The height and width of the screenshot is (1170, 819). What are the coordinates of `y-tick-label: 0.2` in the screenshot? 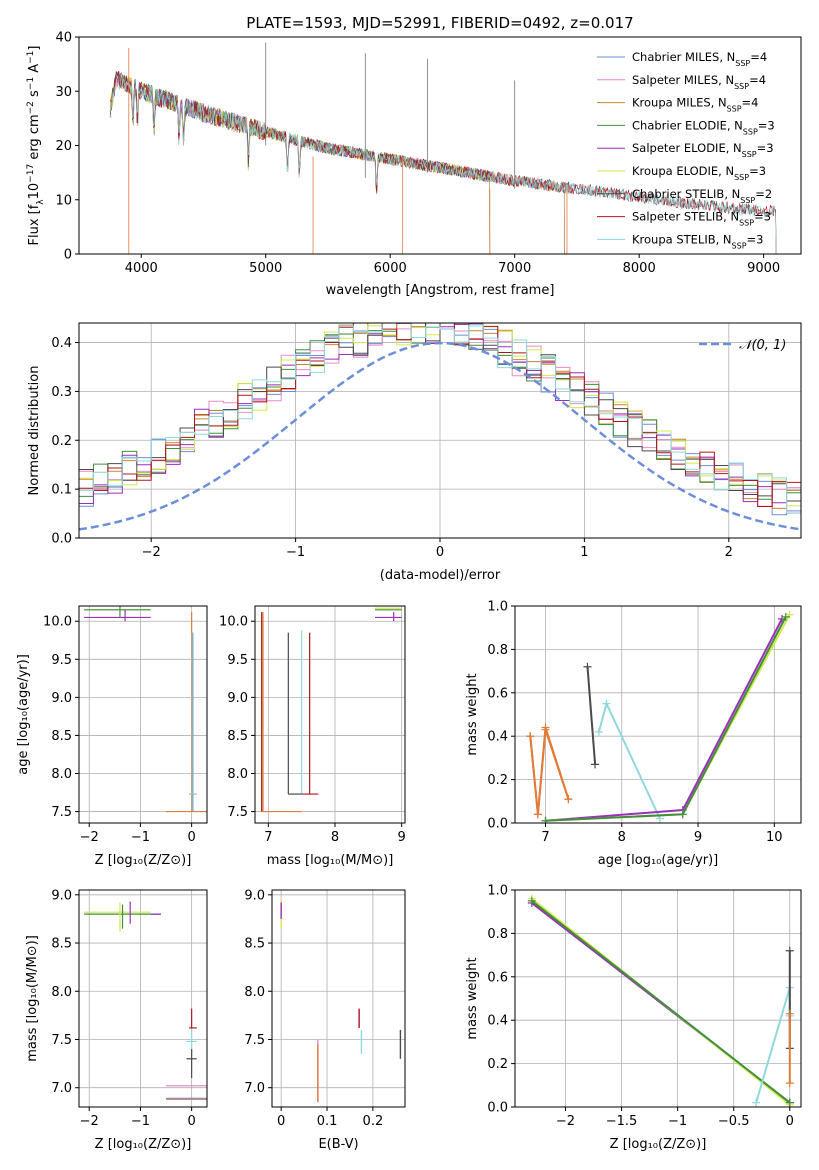 It's located at (497, 780).